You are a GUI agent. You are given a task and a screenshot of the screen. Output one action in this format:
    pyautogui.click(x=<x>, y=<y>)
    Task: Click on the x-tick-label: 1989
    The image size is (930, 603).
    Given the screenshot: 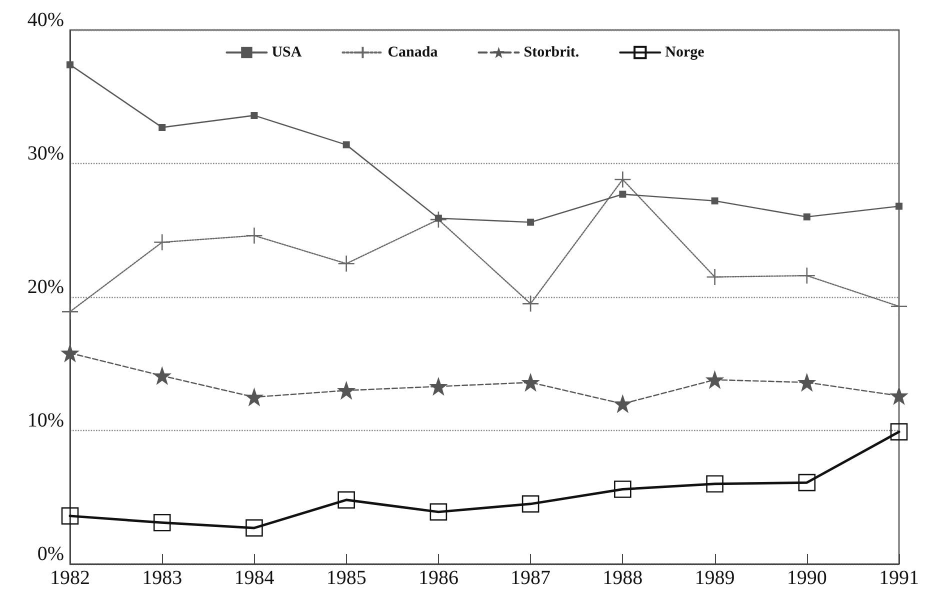 What is the action you would take?
    pyautogui.click(x=714, y=578)
    